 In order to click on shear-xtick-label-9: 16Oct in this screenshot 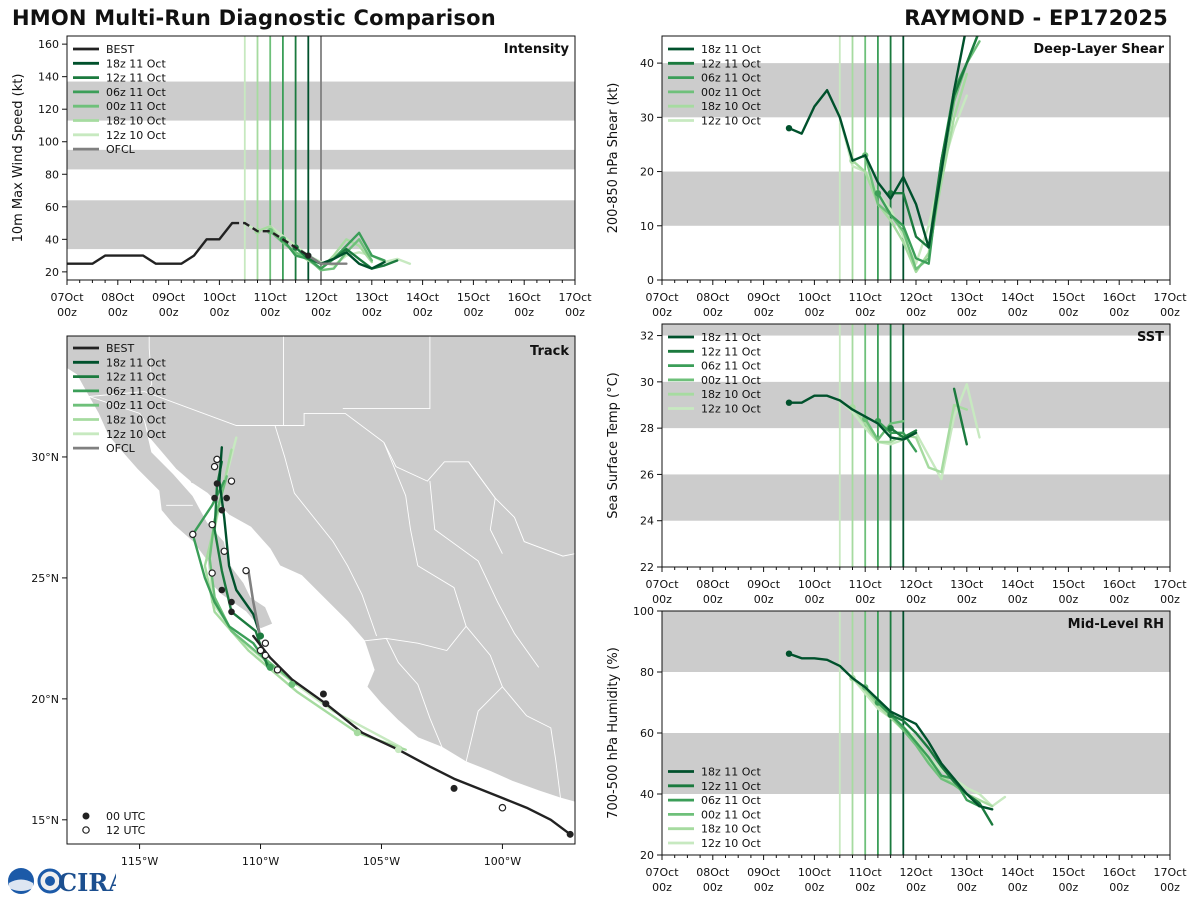, I will do `click(1120, 297)`.